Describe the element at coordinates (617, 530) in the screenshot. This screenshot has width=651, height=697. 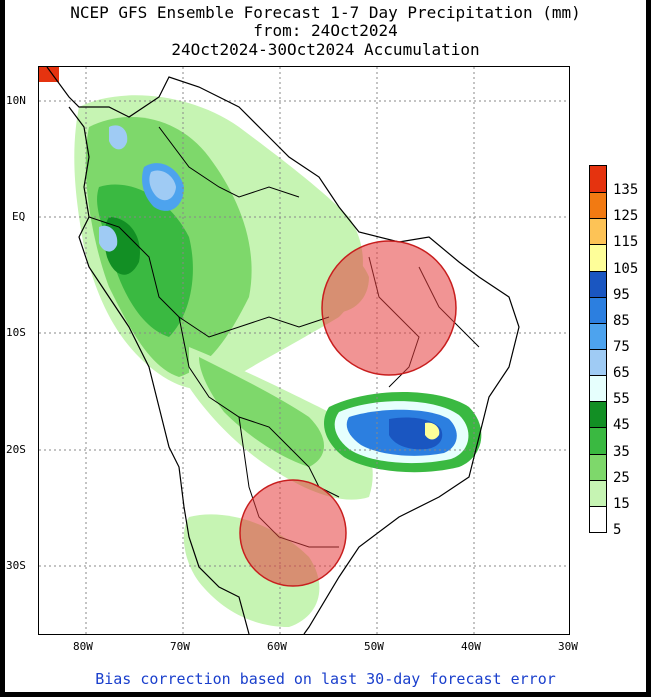
I see `legend-label: 5` at that location.